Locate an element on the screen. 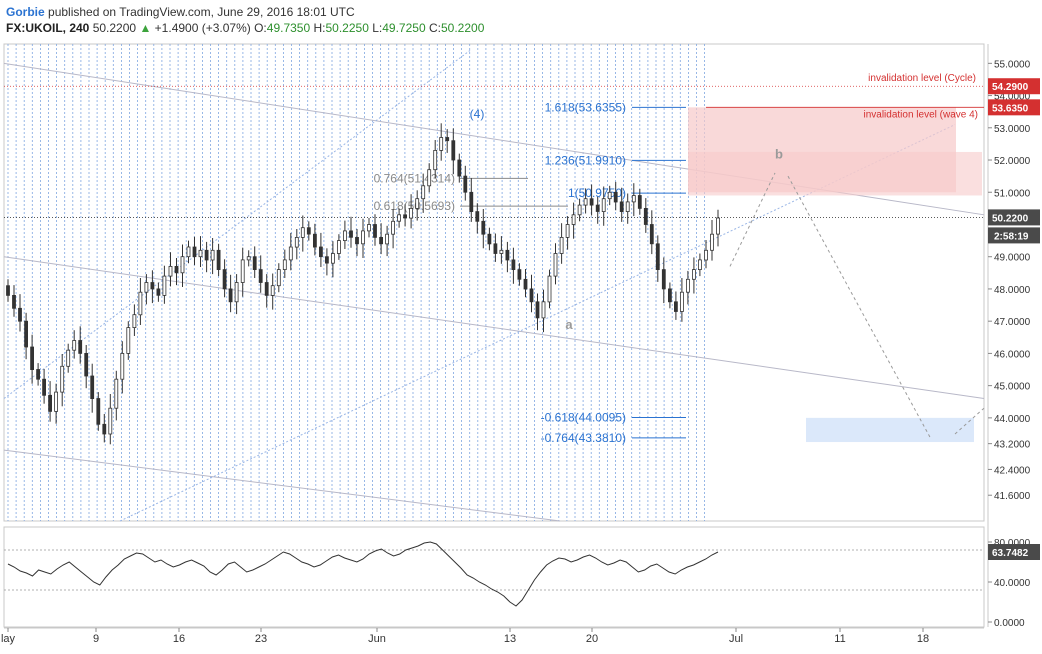 This screenshot has height=654, width=1042. last-price: 50.2200 is located at coordinates (114, 28).